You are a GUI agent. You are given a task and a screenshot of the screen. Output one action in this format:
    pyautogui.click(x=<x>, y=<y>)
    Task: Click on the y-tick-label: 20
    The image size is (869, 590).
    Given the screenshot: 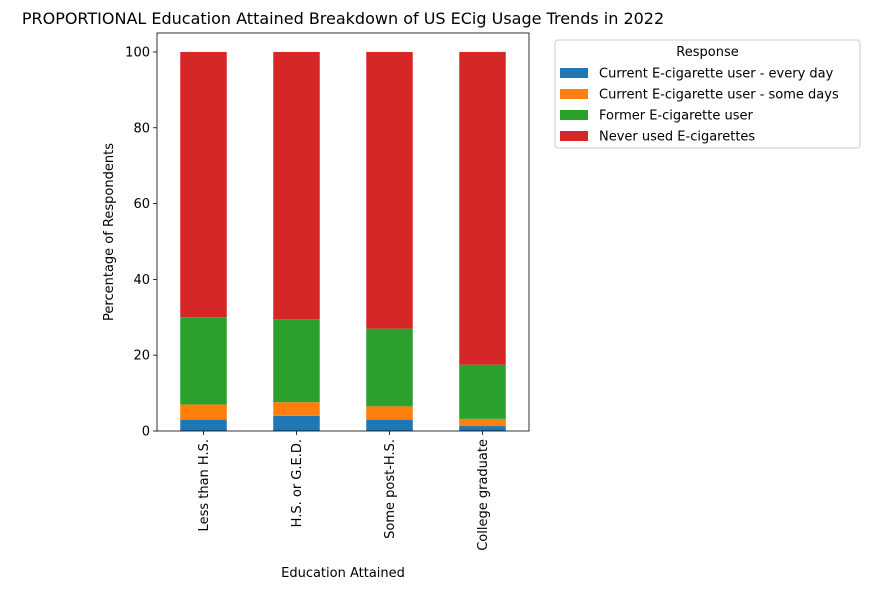 What is the action you would take?
    pyautogui.click(x=141, y=356)
    